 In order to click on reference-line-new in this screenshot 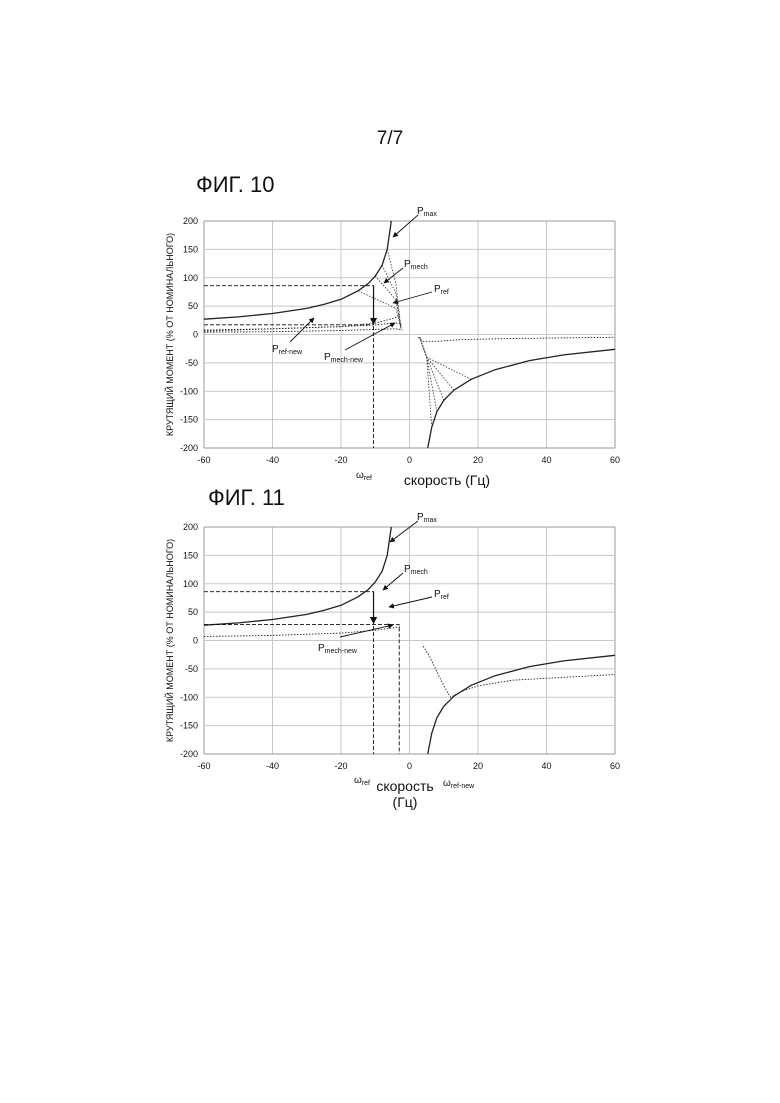, I will do `click(301, 689)`.